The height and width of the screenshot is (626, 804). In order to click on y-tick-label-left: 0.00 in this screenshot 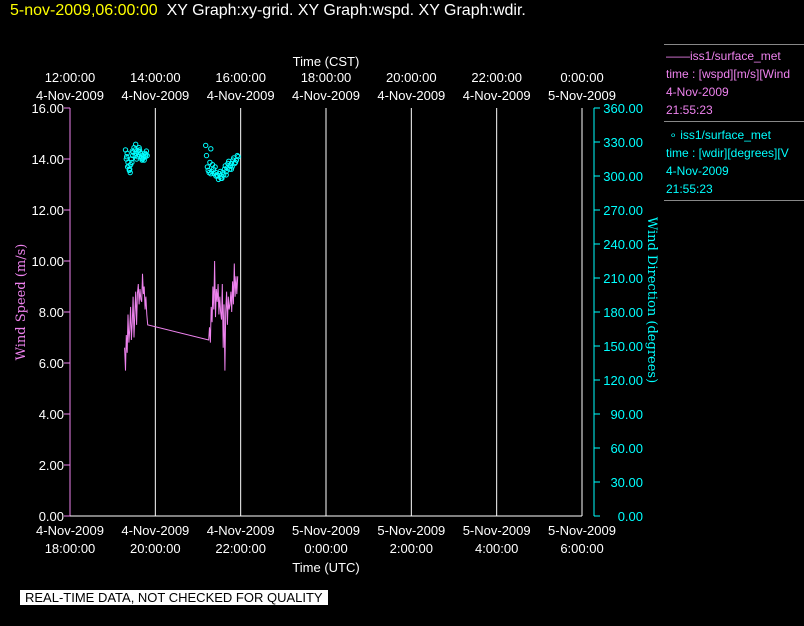, I will do `click(51, 516)`.